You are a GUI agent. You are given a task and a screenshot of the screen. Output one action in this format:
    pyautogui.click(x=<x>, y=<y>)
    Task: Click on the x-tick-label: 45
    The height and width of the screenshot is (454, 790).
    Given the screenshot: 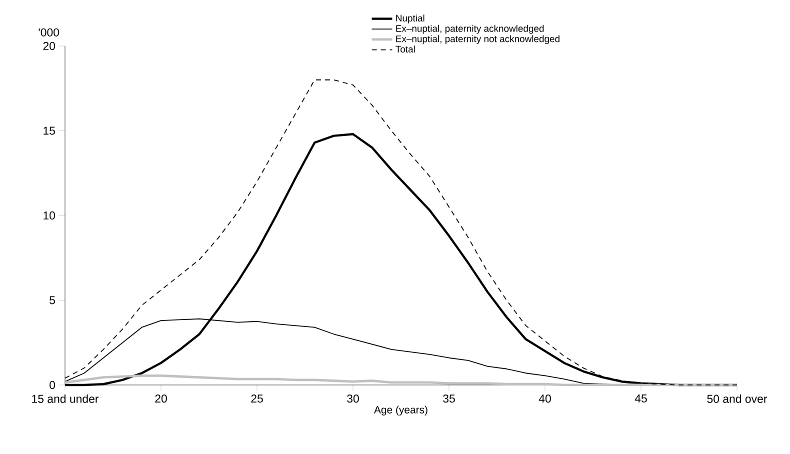 What is the action you would take?
    pyautogui.click(x=640, y=398)
    